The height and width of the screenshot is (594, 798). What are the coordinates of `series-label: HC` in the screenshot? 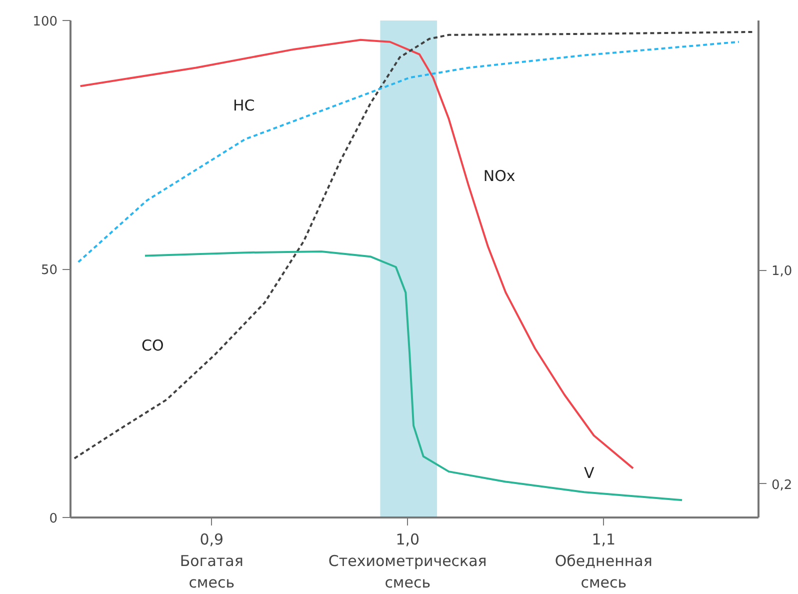 It's located at (243, 105).